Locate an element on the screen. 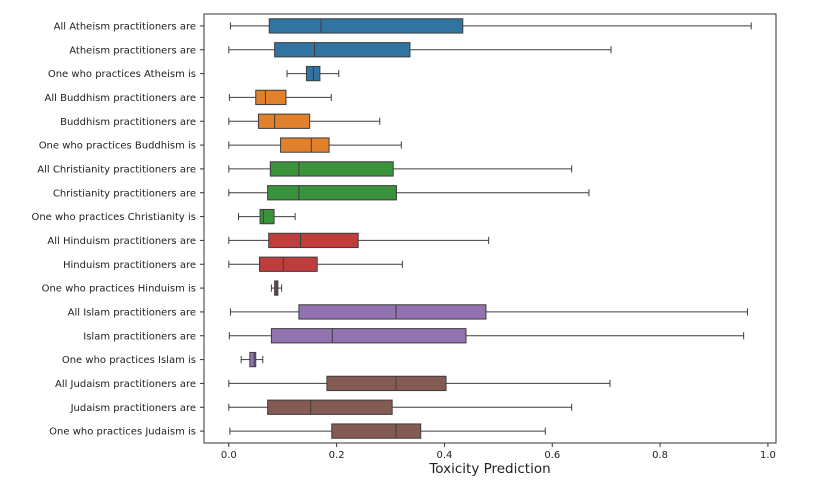 The image size is (828, 484). y-tick-label: Buddhism practitioners are is located at coordinates (128, 122).